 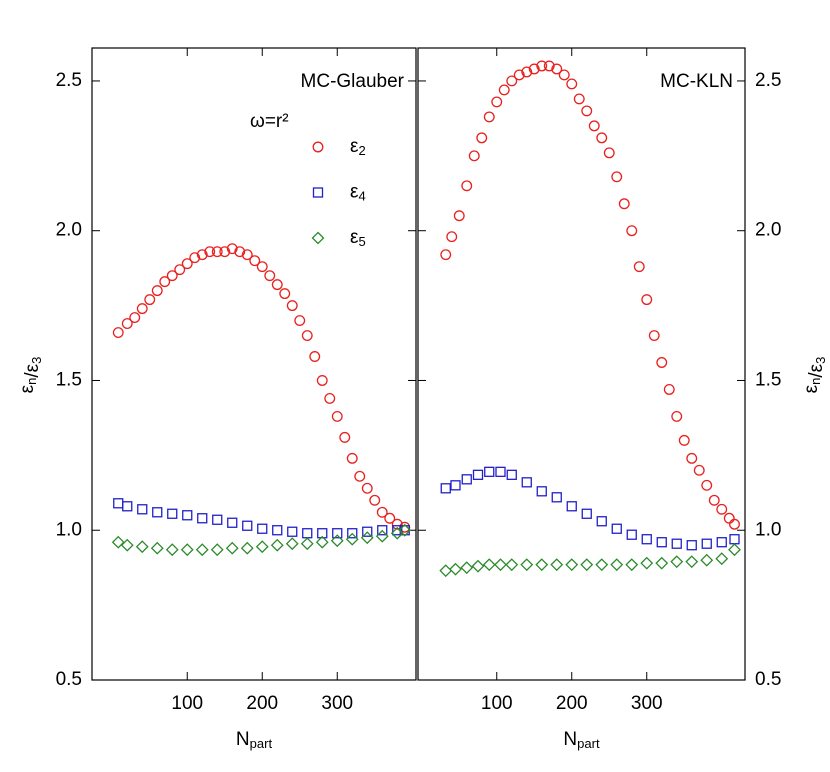 I want to click on x-axis-label-base: N, so click(x=570, y=739).